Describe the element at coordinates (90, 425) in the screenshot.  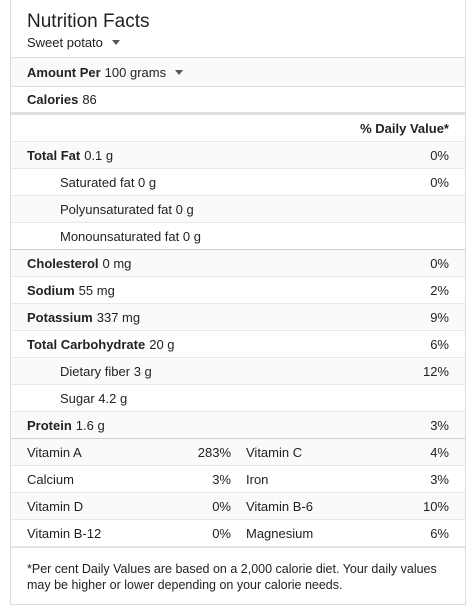
I see `nutrient-amount: 1.6 g` at that location.